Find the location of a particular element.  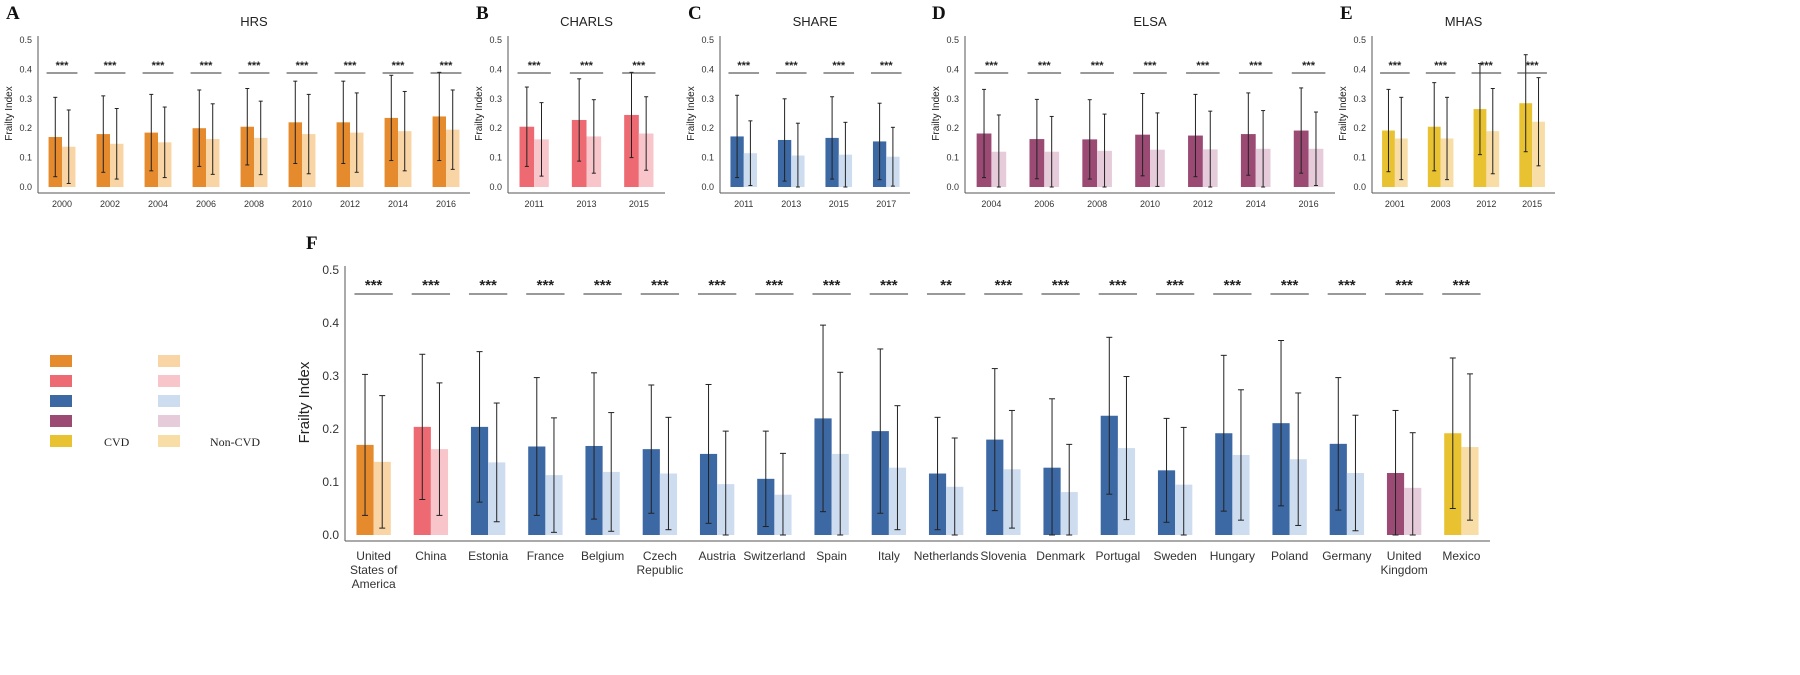

x-tick-label-f: Austria is located at coordinates (717, 556).